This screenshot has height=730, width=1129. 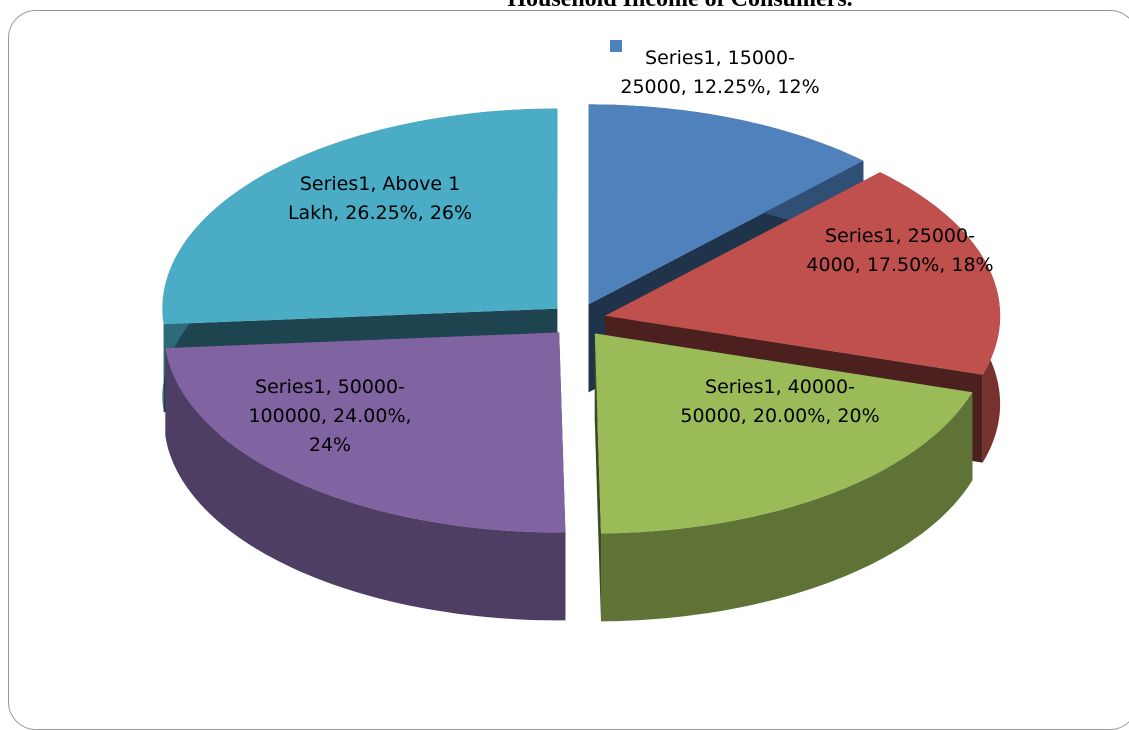 I want to click on data-label: Series1, 25000-4000, 17.50%, 18%, so click(x=900, y=250).